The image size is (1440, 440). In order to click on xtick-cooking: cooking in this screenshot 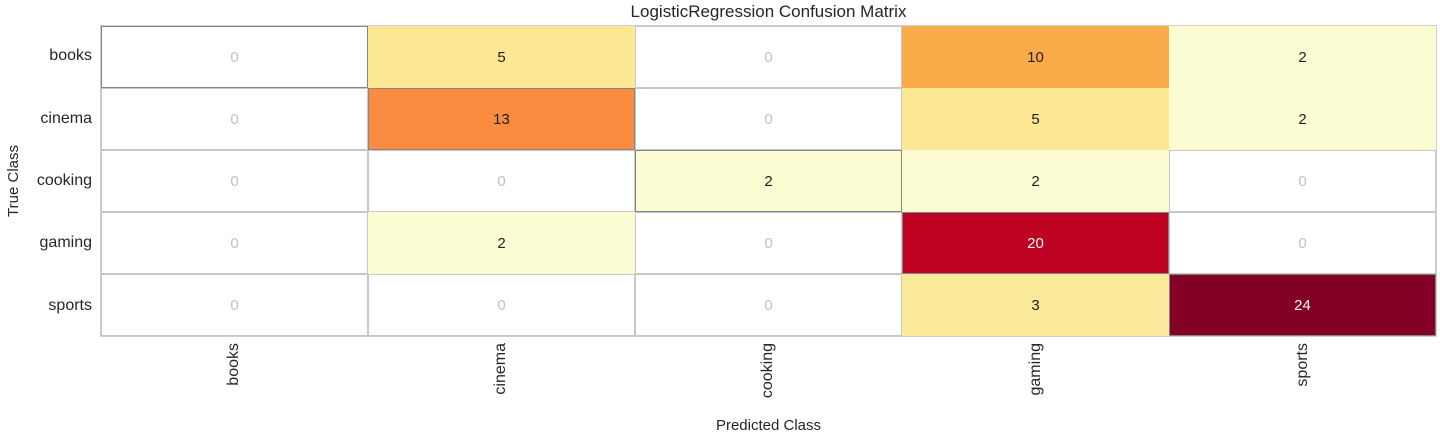, I will do `click(768, 371)`.